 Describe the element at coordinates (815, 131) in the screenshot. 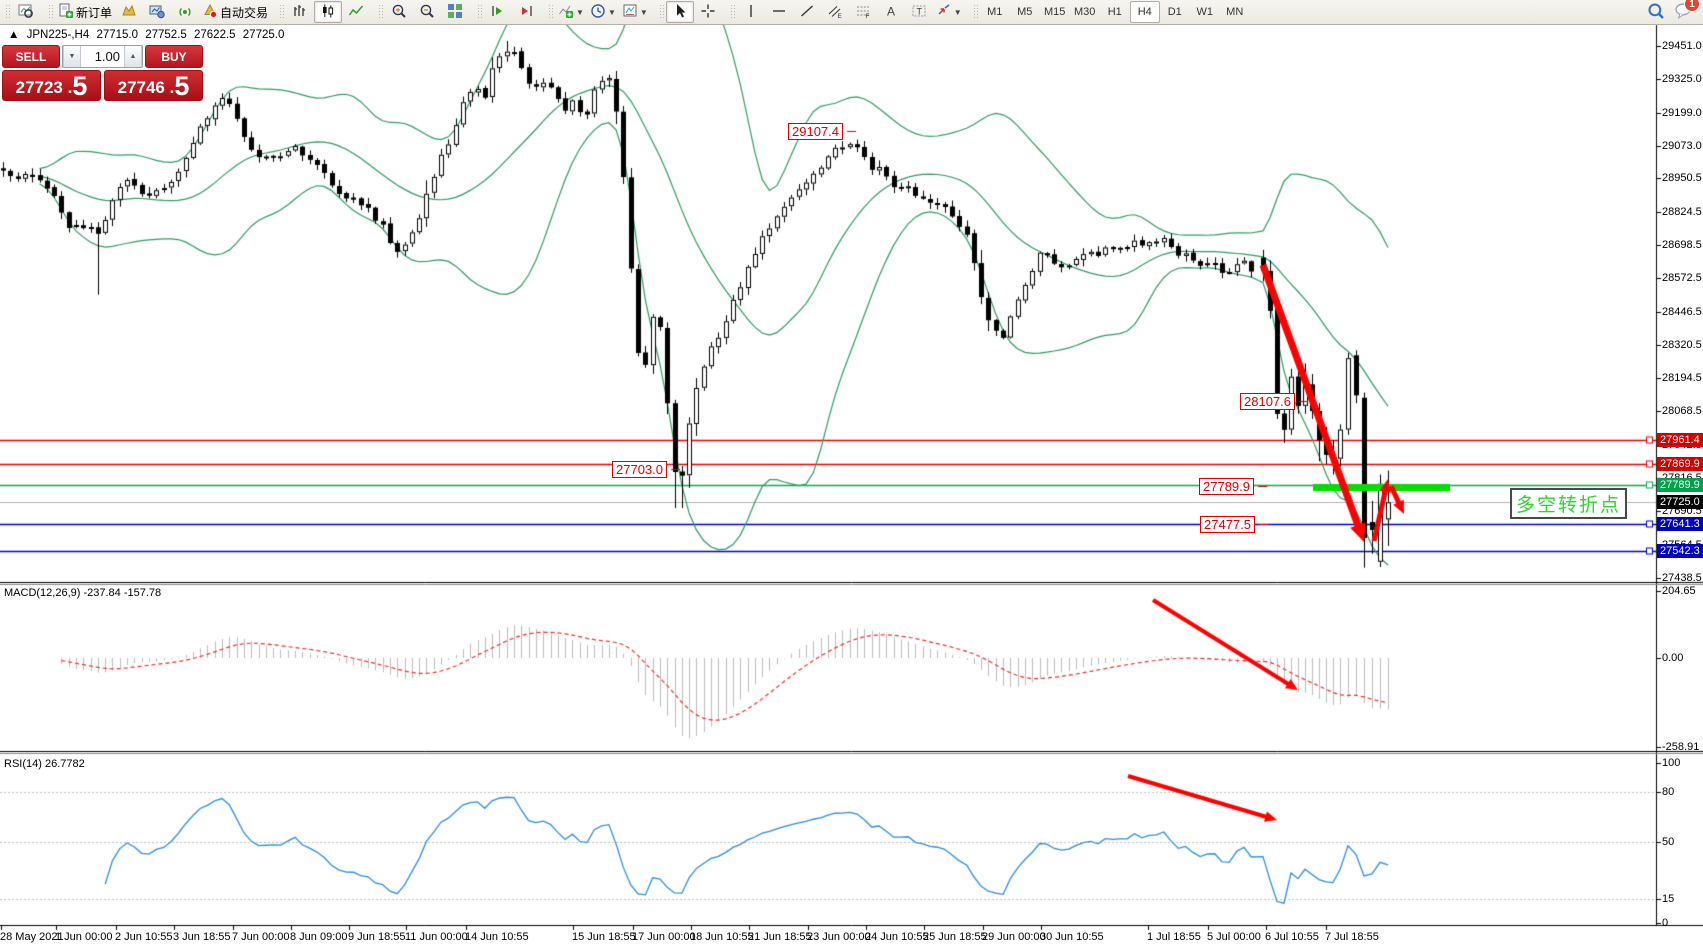

I see `price-callout: 29107.4` at that location.